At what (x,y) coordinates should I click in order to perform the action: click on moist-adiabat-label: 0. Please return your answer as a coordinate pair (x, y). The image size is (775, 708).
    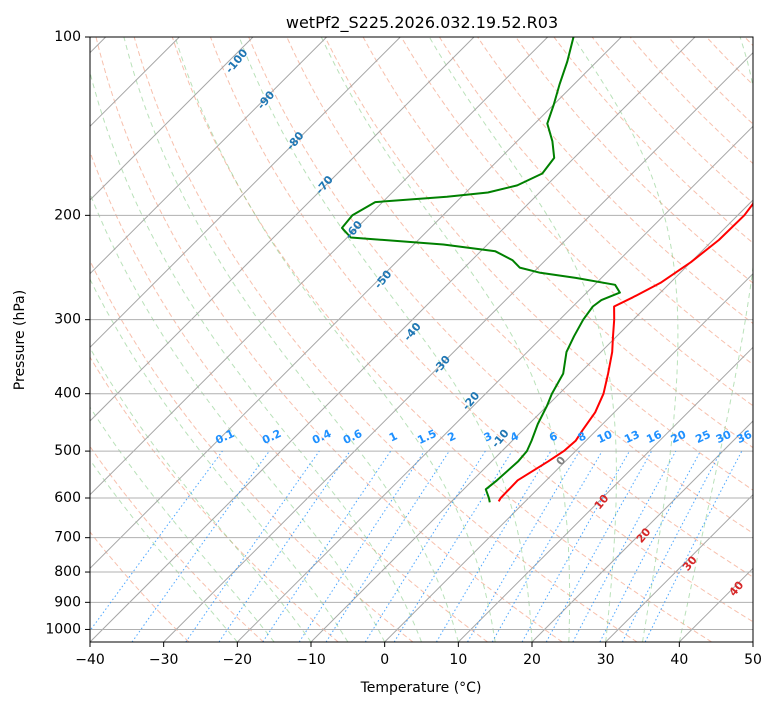
    Looking at the image, I should click on (561, 461).